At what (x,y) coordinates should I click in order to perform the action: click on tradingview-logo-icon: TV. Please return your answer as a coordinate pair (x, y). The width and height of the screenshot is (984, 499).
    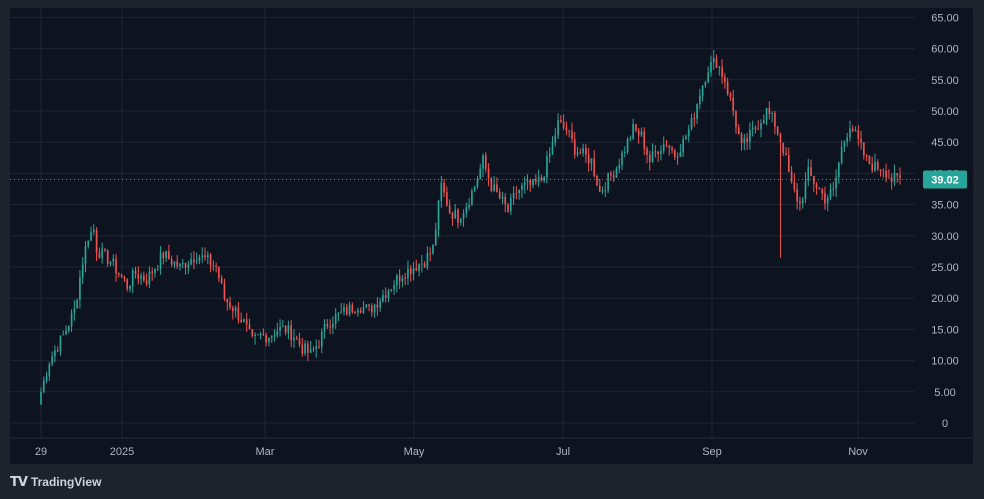
    Looking at the image, I should click on (19, 482).